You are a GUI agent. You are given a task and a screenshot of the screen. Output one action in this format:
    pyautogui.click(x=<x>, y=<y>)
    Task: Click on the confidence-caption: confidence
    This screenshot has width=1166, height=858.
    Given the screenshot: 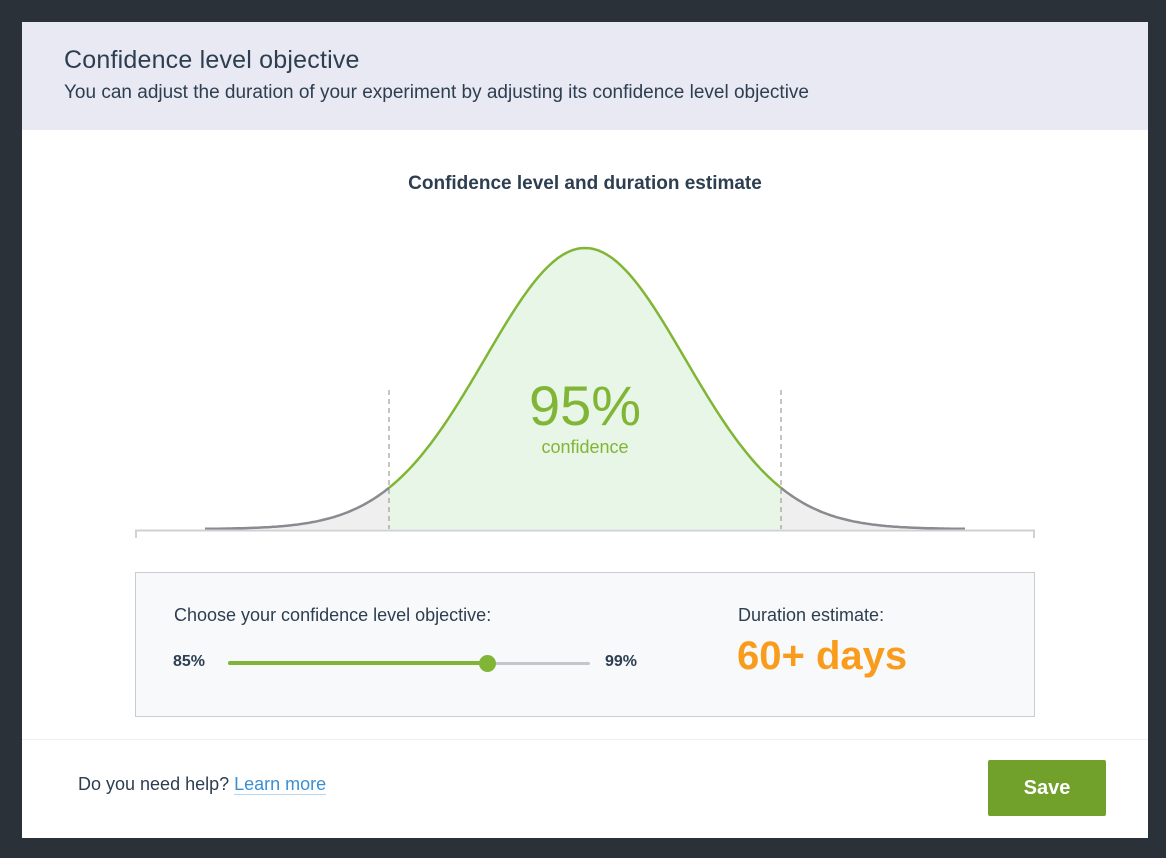 What is the action you would take?
    pyautogui.click(x=585, y=447)
    